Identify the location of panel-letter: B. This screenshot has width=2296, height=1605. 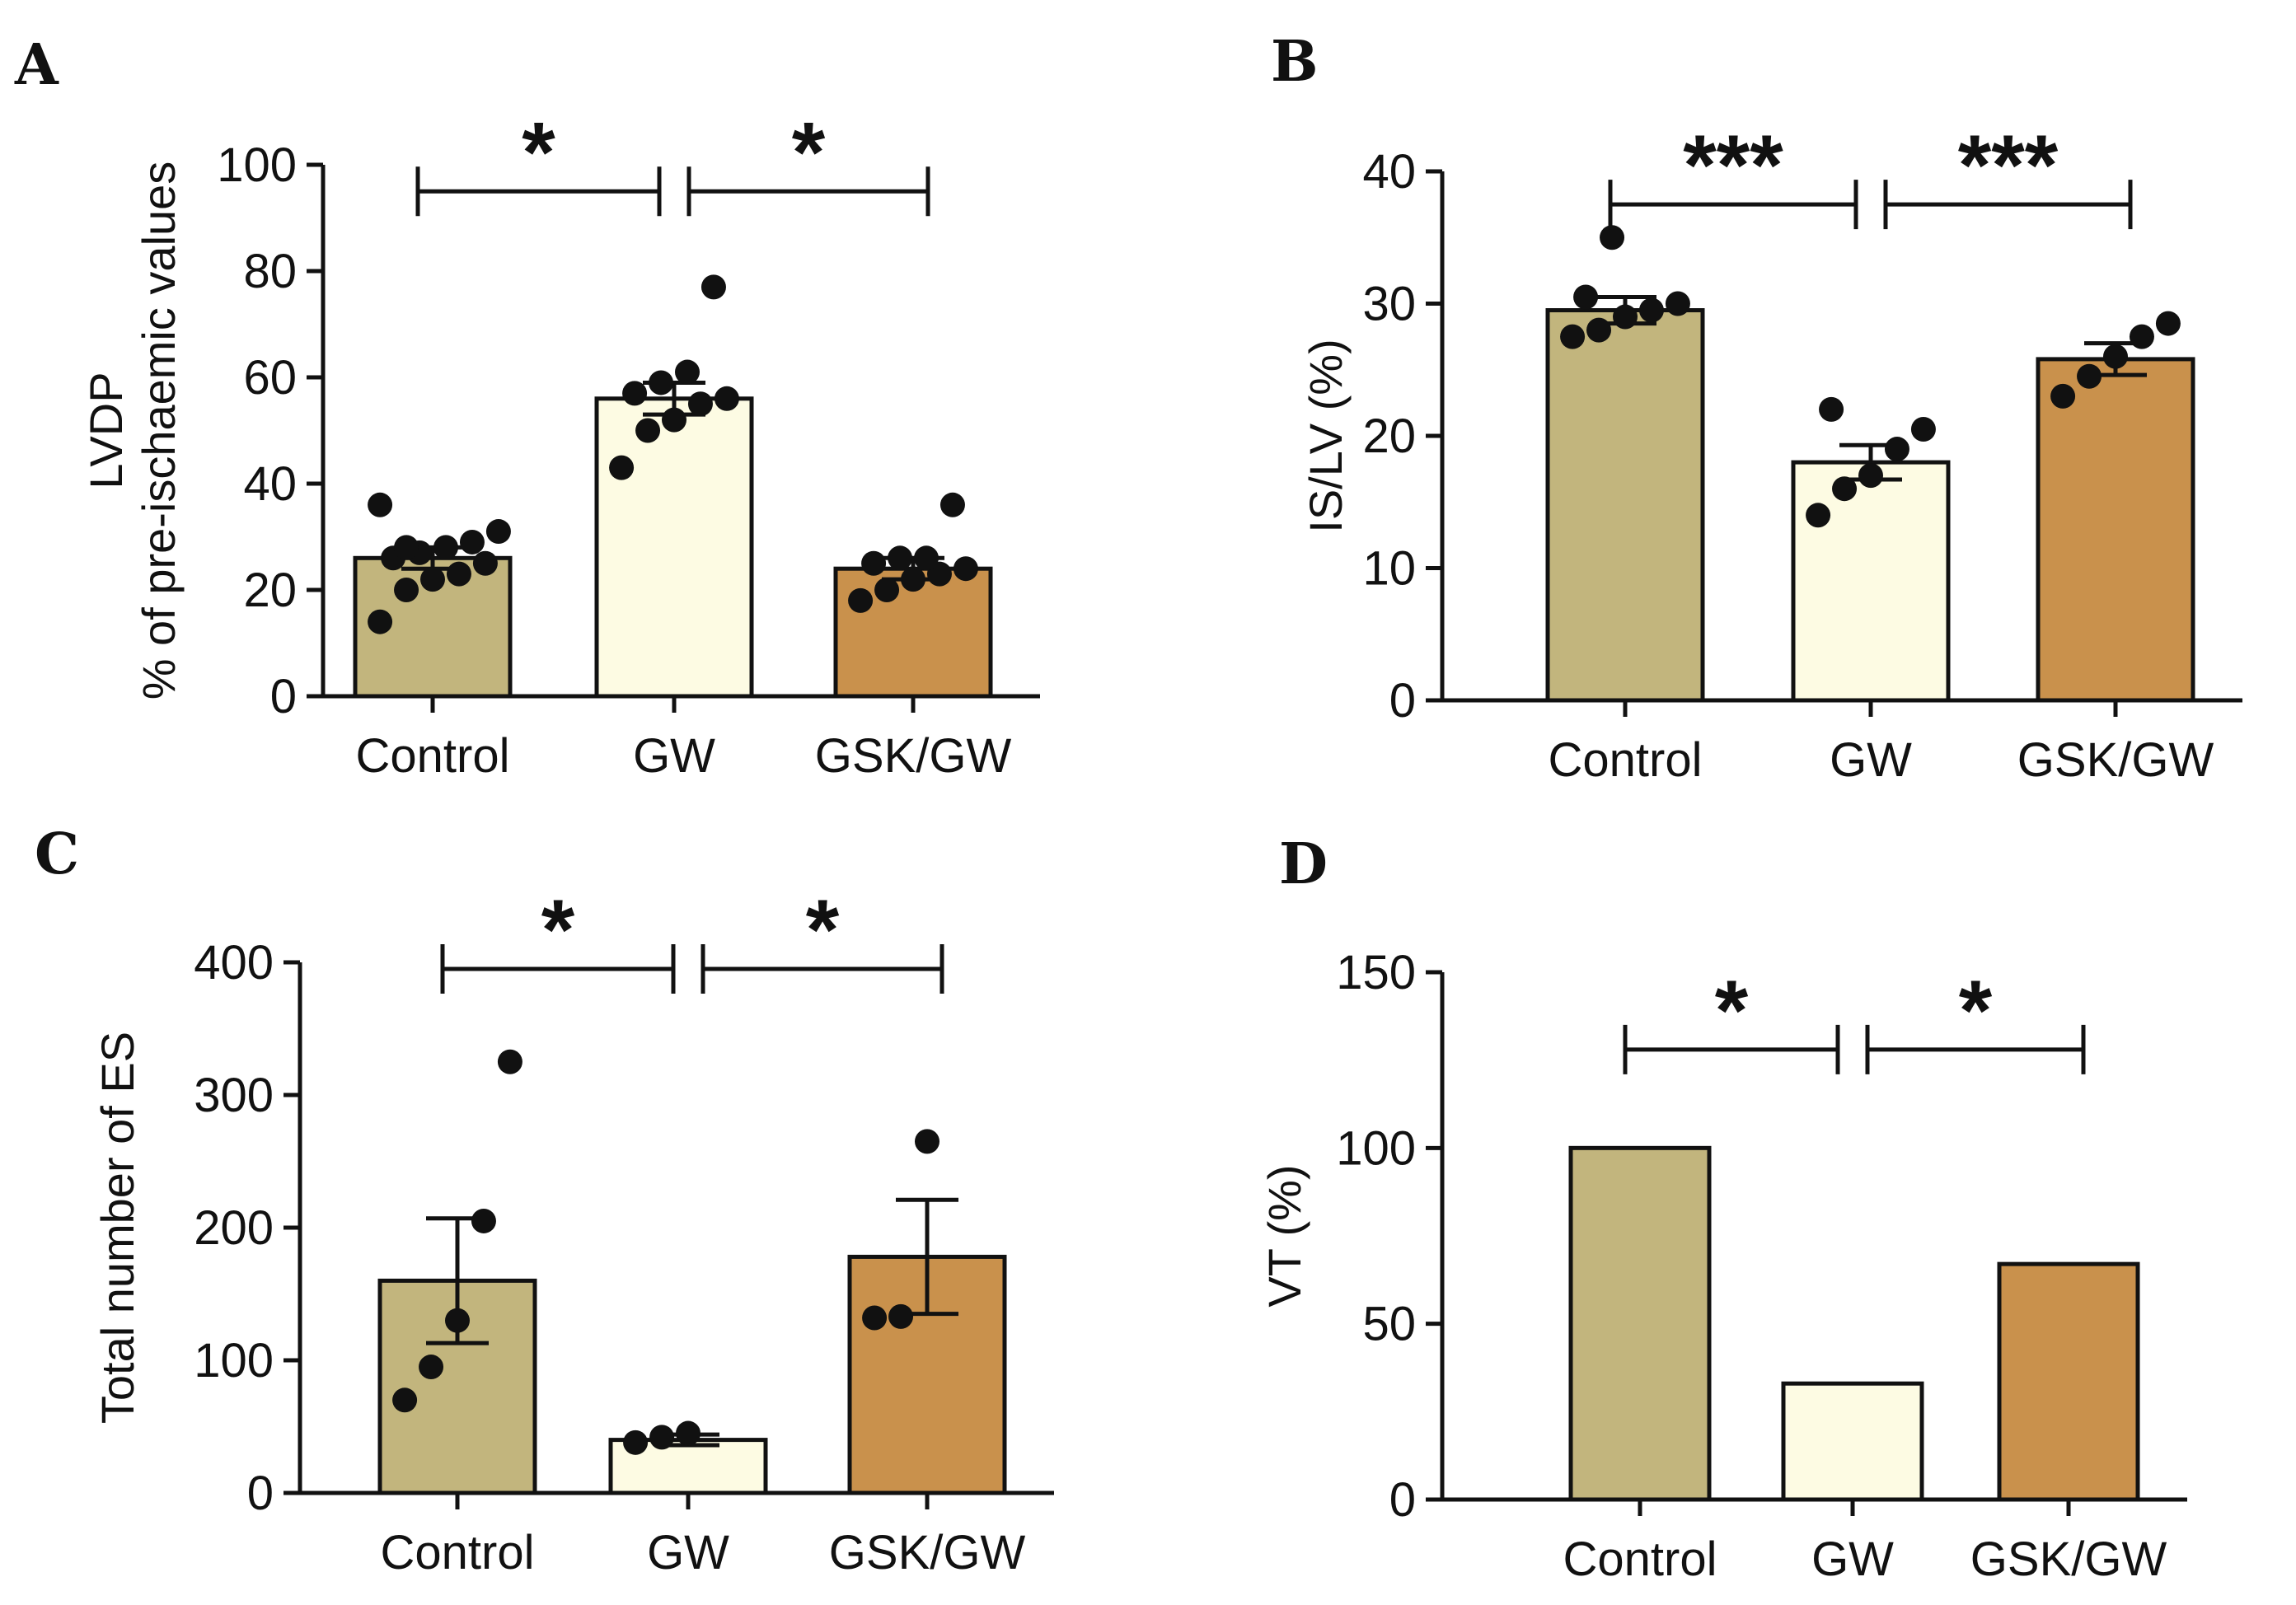
(1294, 62).